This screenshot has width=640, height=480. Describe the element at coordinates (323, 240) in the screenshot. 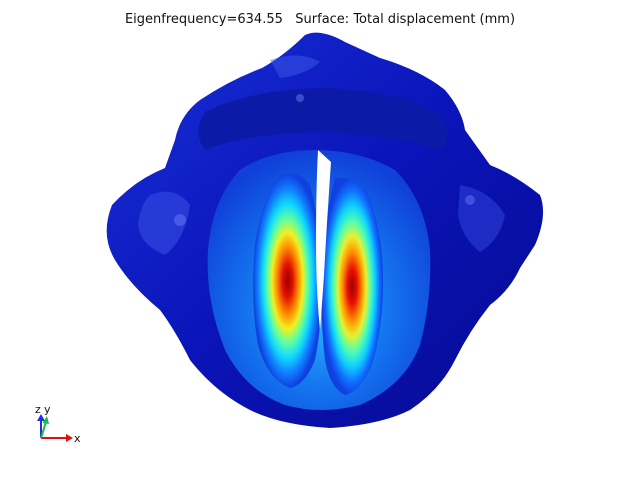

I see `glottal-gap` at that location.